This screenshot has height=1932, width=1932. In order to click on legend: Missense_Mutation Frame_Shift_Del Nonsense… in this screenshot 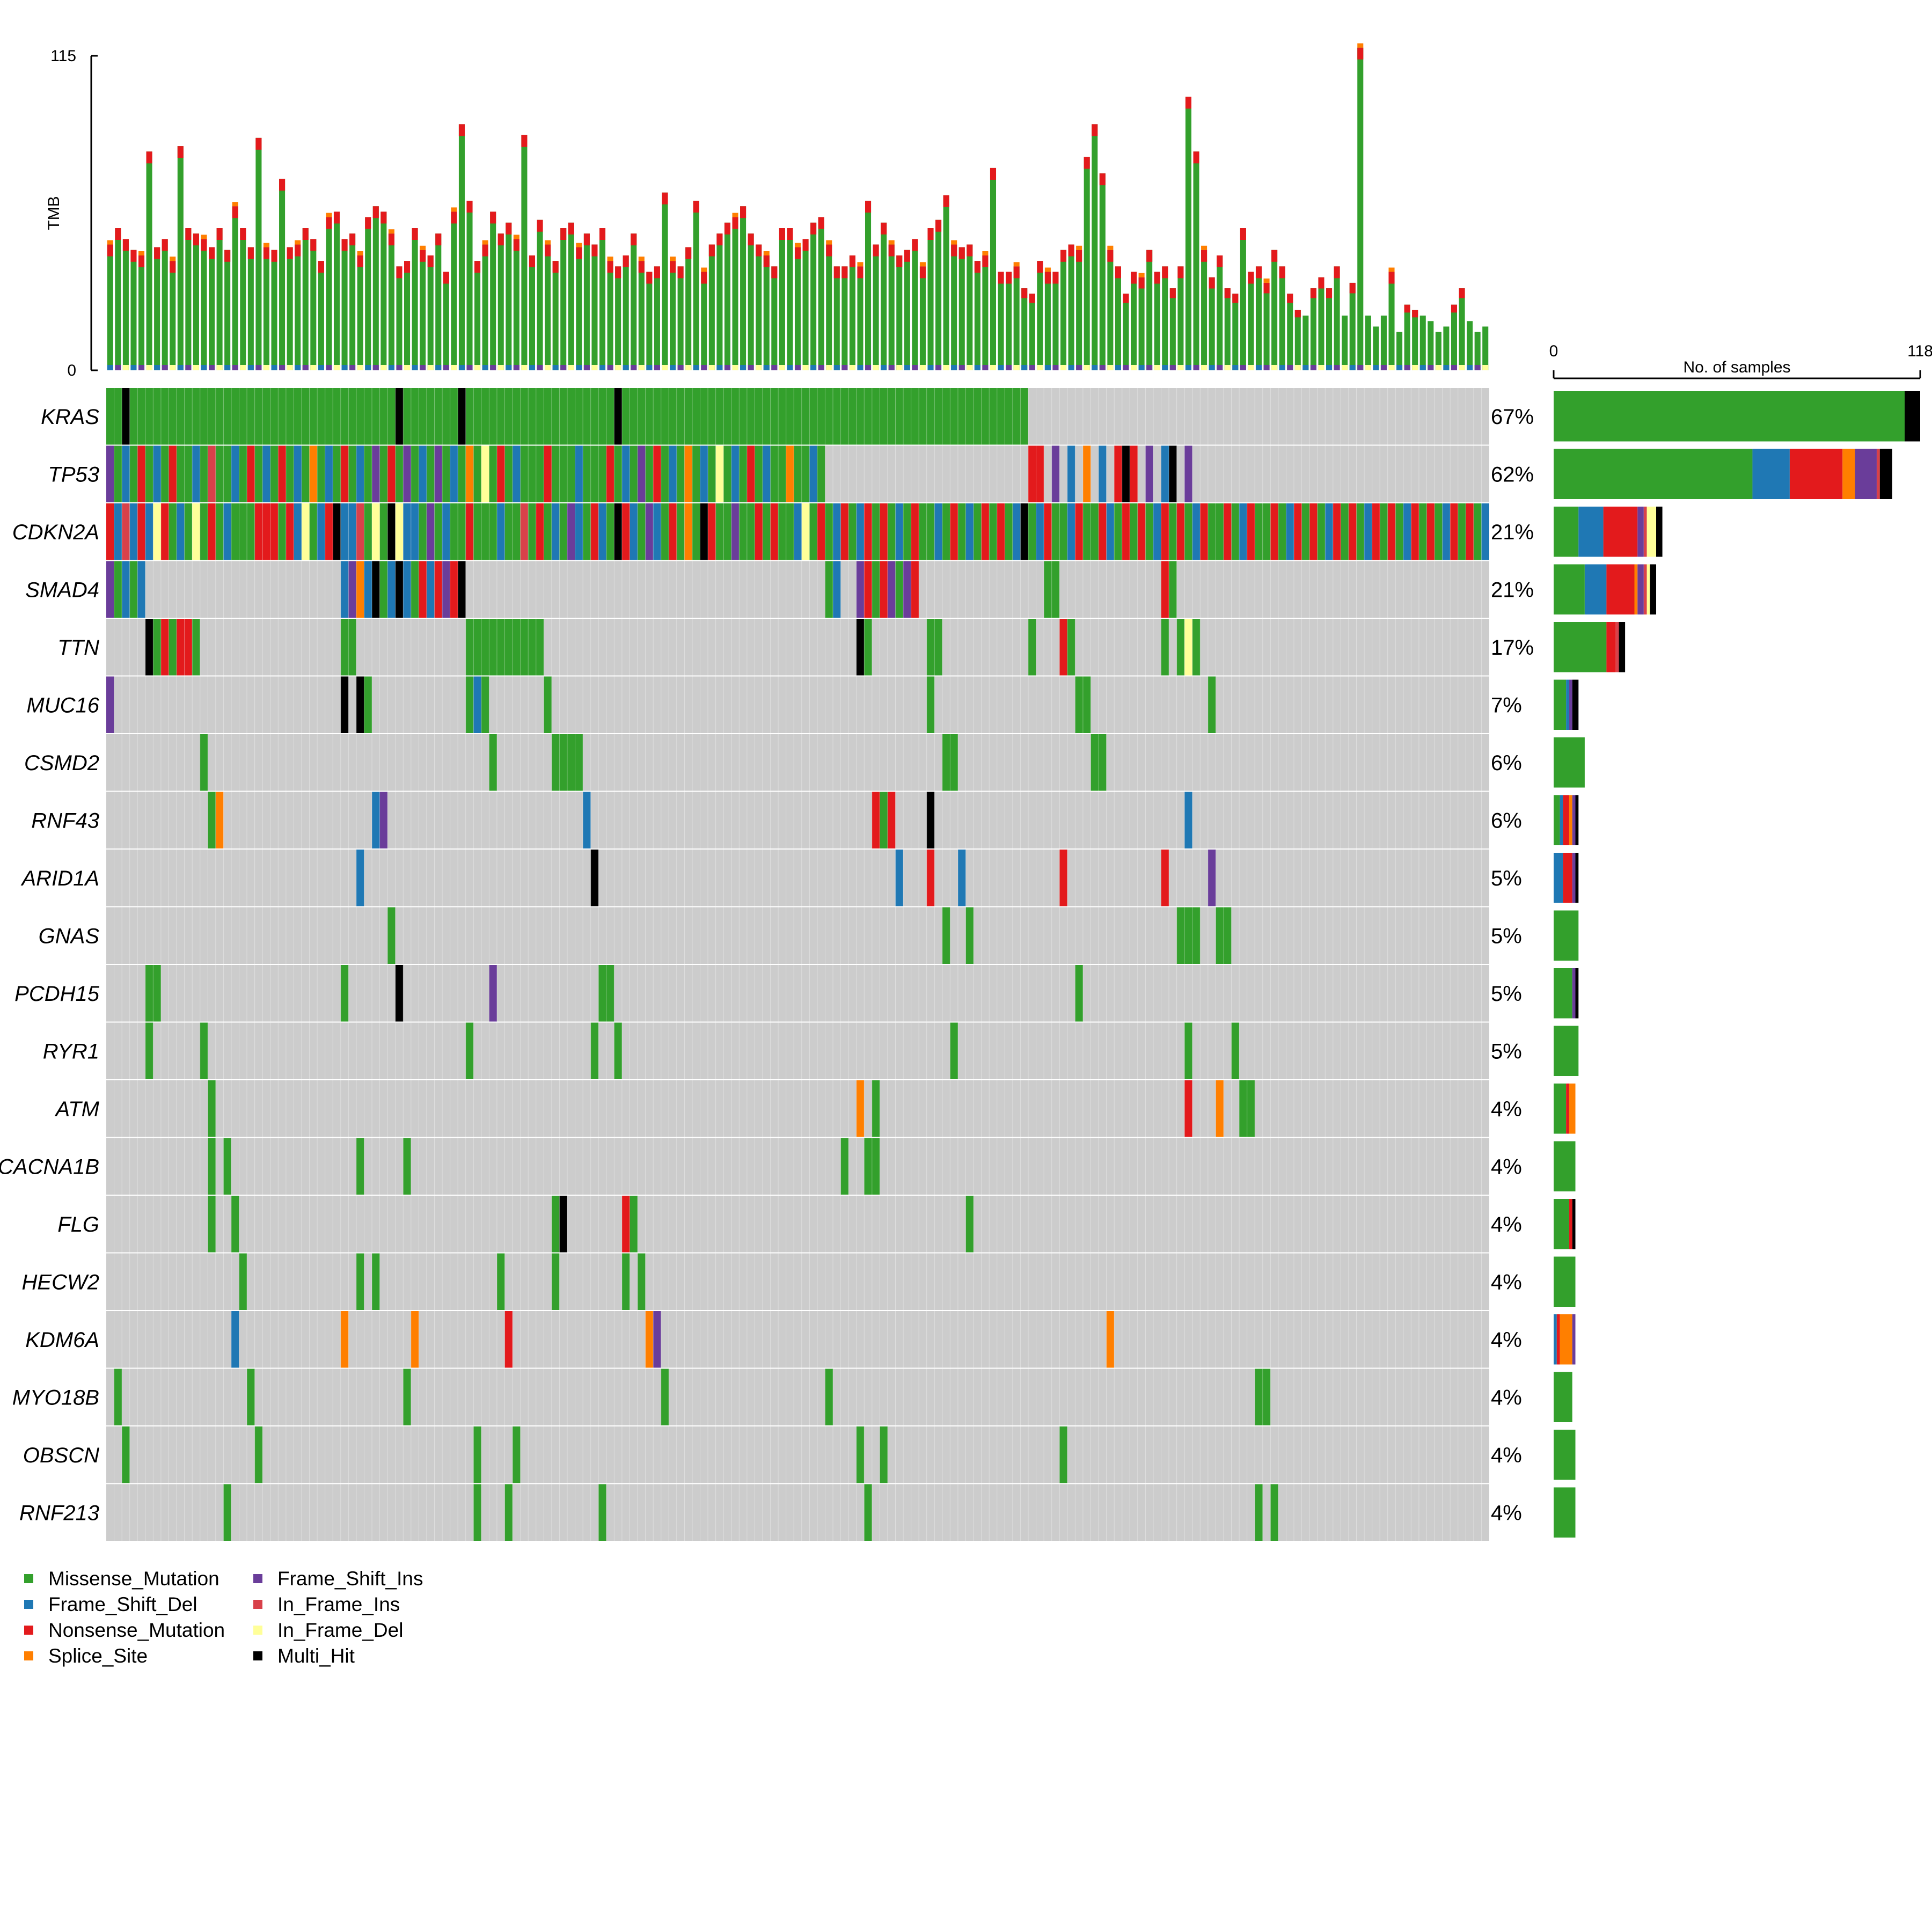, I will do `click(223, 1617)`.